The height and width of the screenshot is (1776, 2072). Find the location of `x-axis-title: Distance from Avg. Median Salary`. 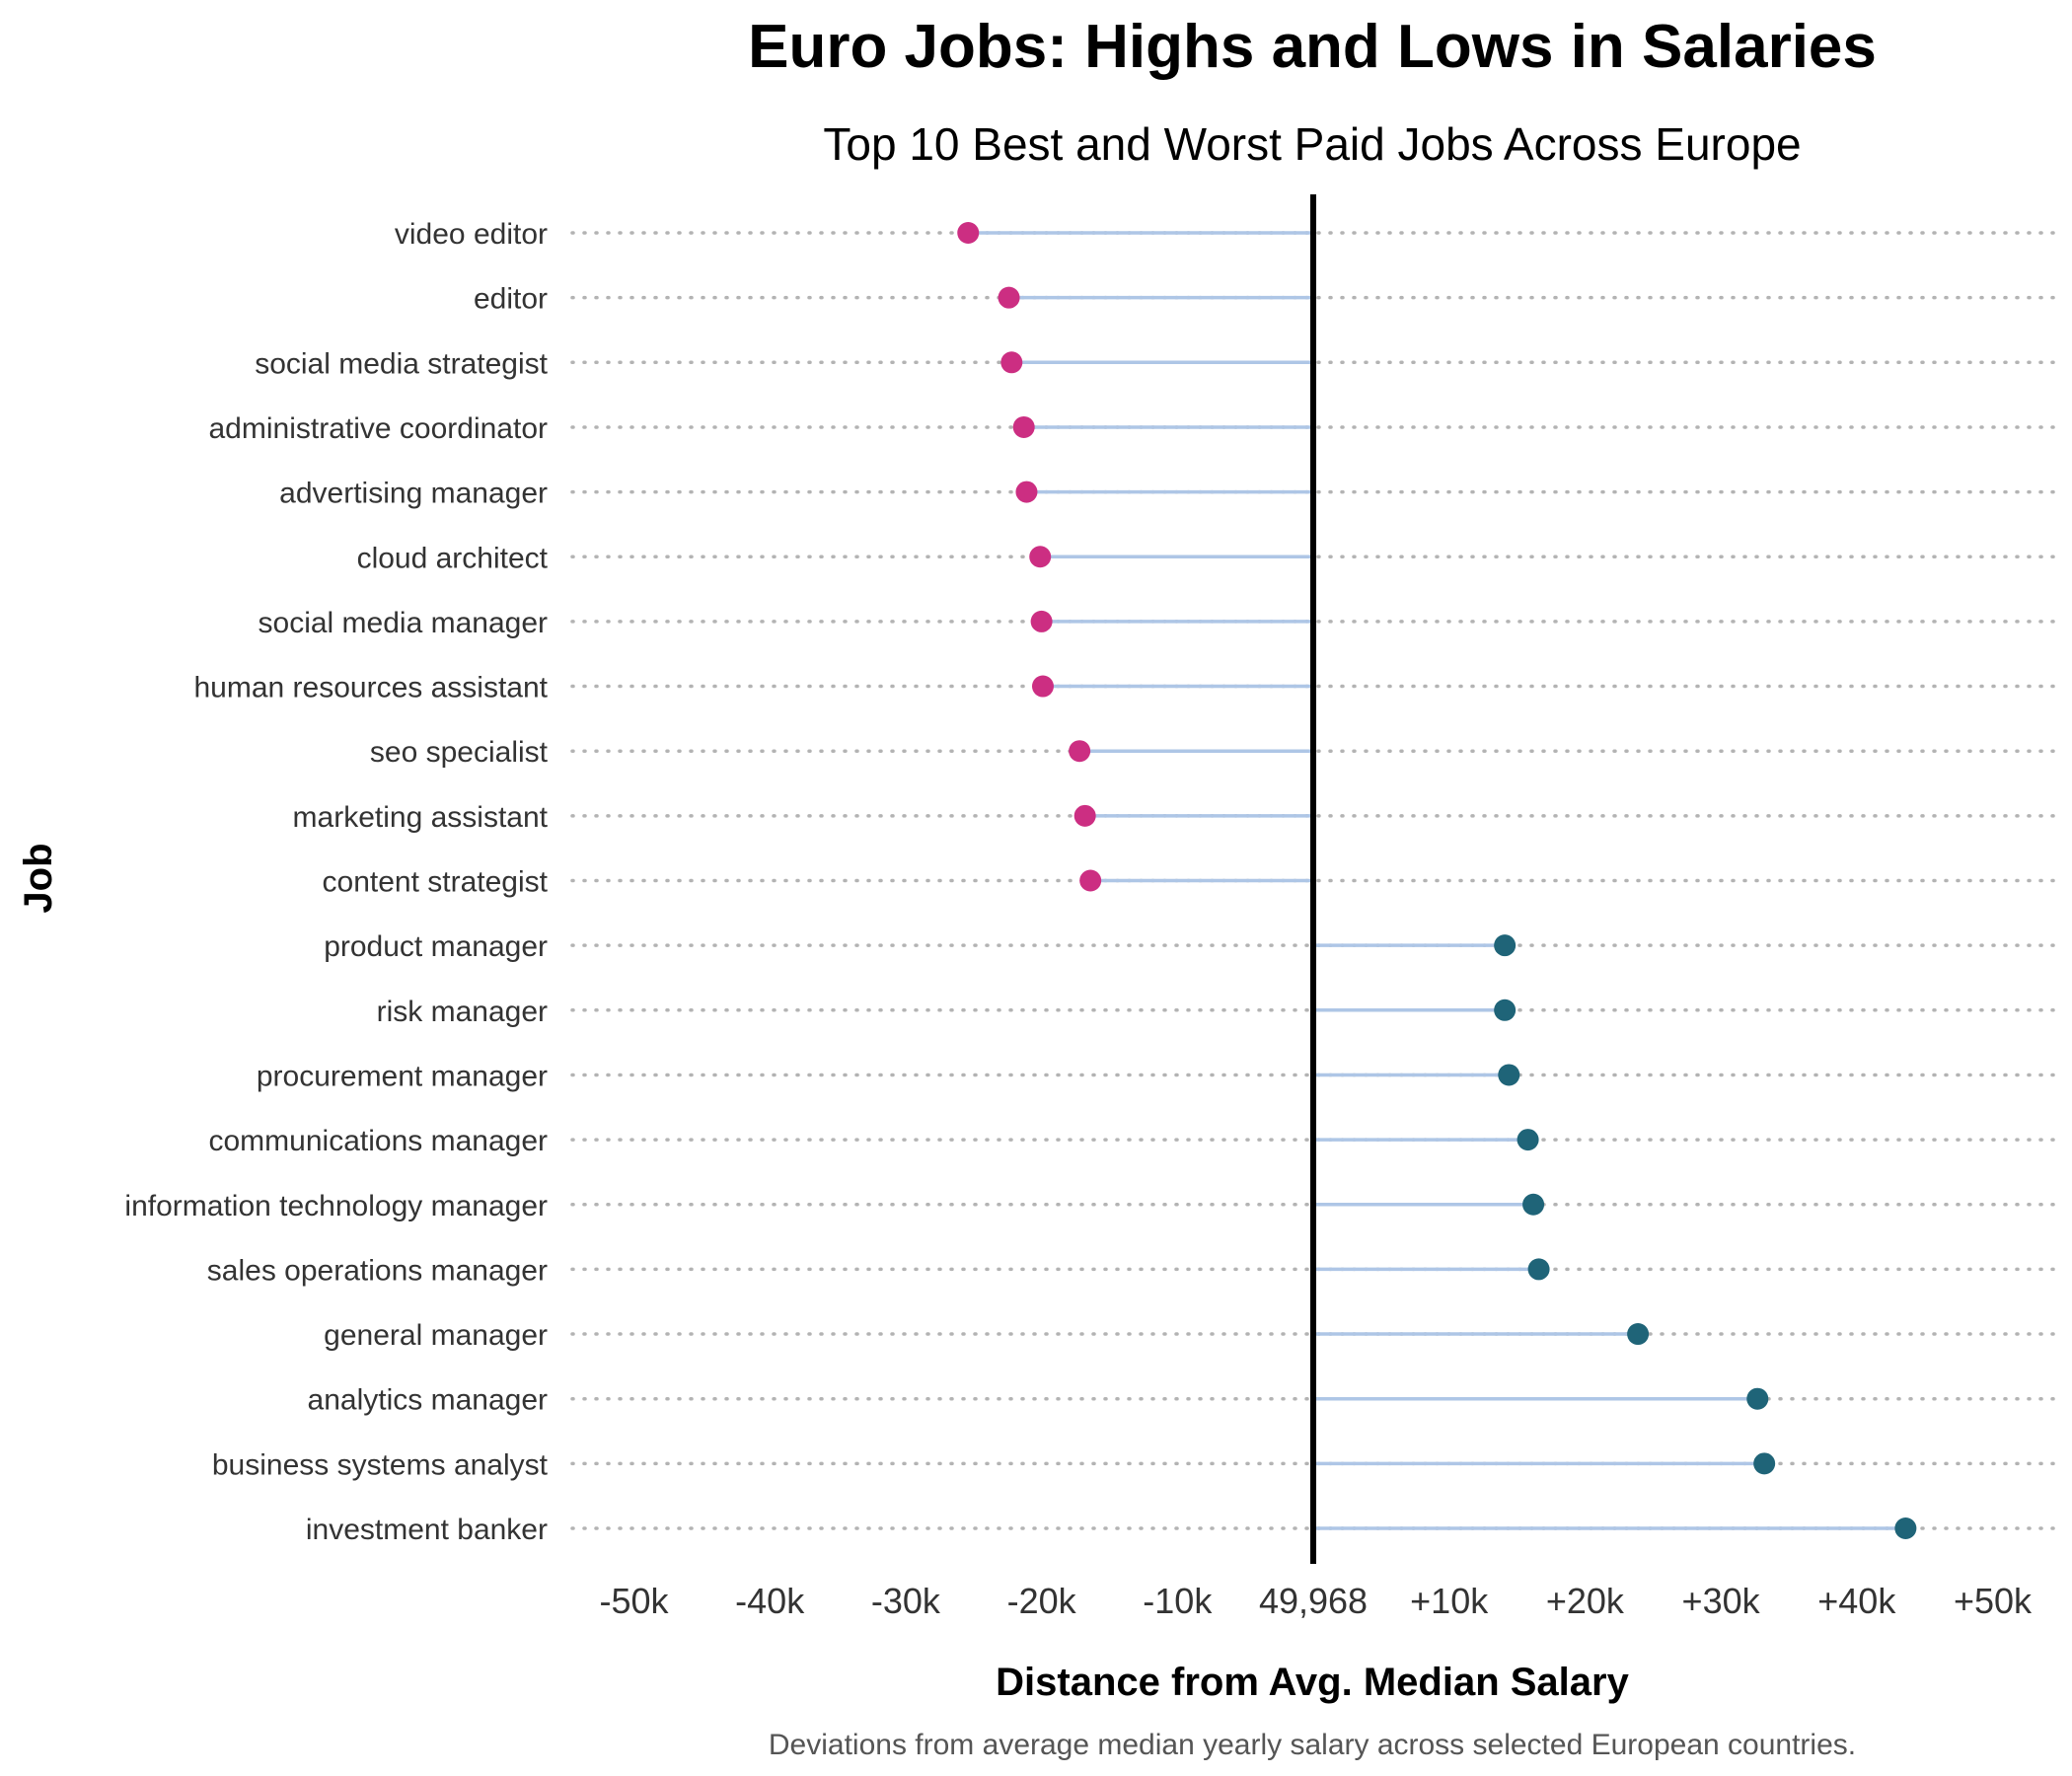

x-axis-title: Distance from Avg. Median Salary is located at coordinates (1313, 1683).